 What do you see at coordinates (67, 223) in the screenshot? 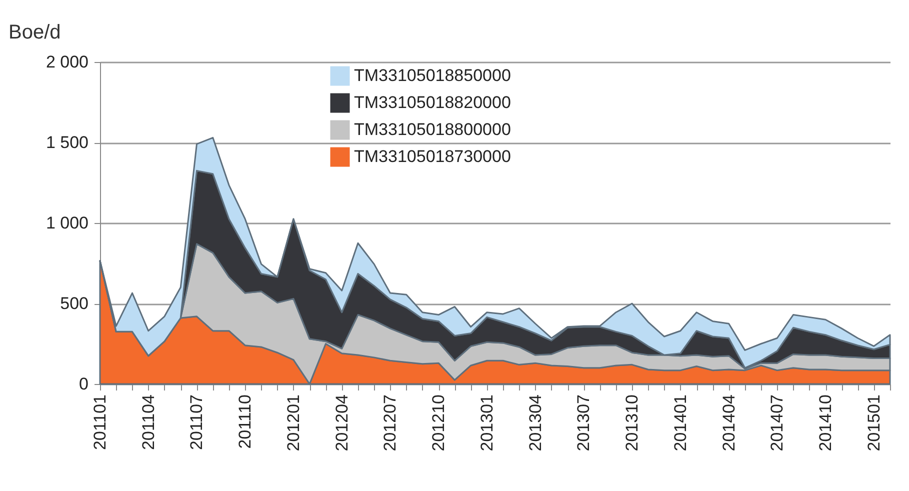
I see `y-tick-label: 1 000` at bounding box center [67, 223].